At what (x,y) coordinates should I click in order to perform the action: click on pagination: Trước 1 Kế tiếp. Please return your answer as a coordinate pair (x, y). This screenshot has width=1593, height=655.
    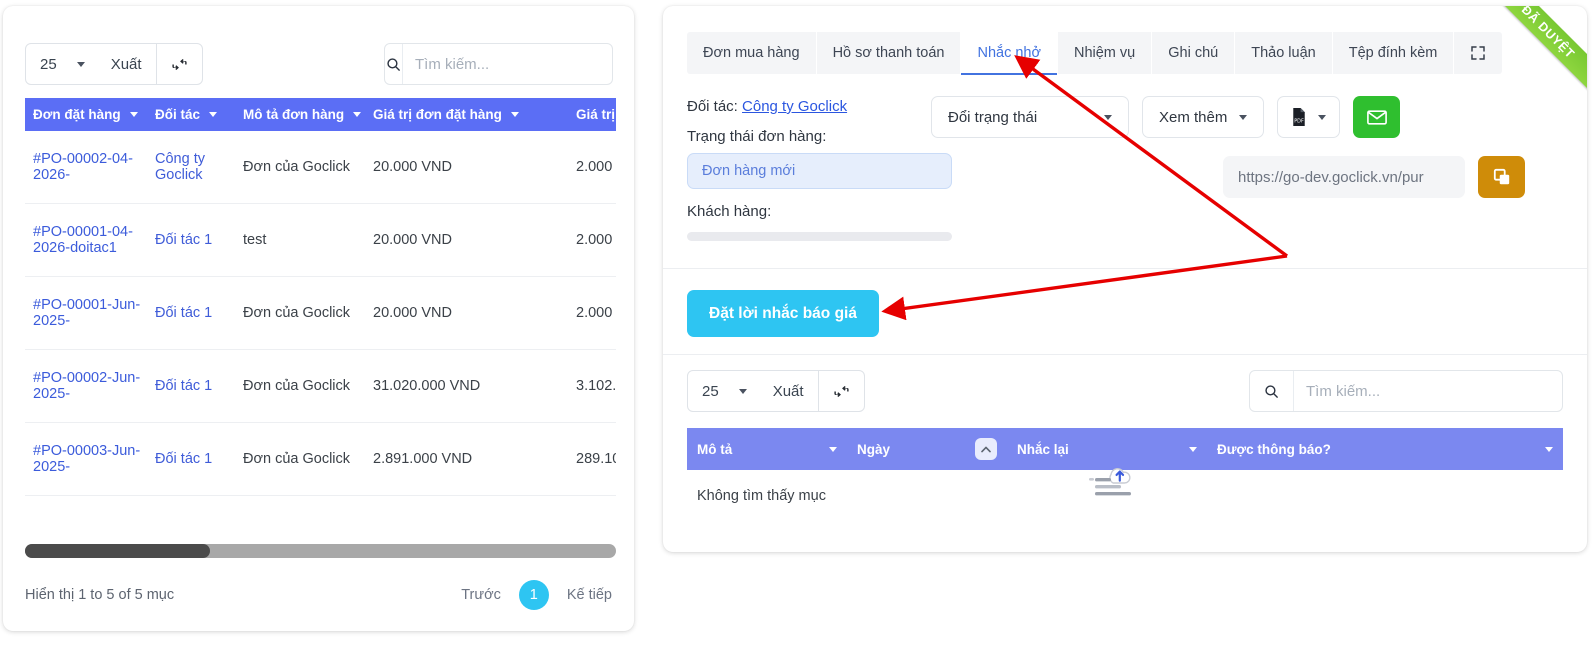
    Looking at the image, I should click on (536, 595).